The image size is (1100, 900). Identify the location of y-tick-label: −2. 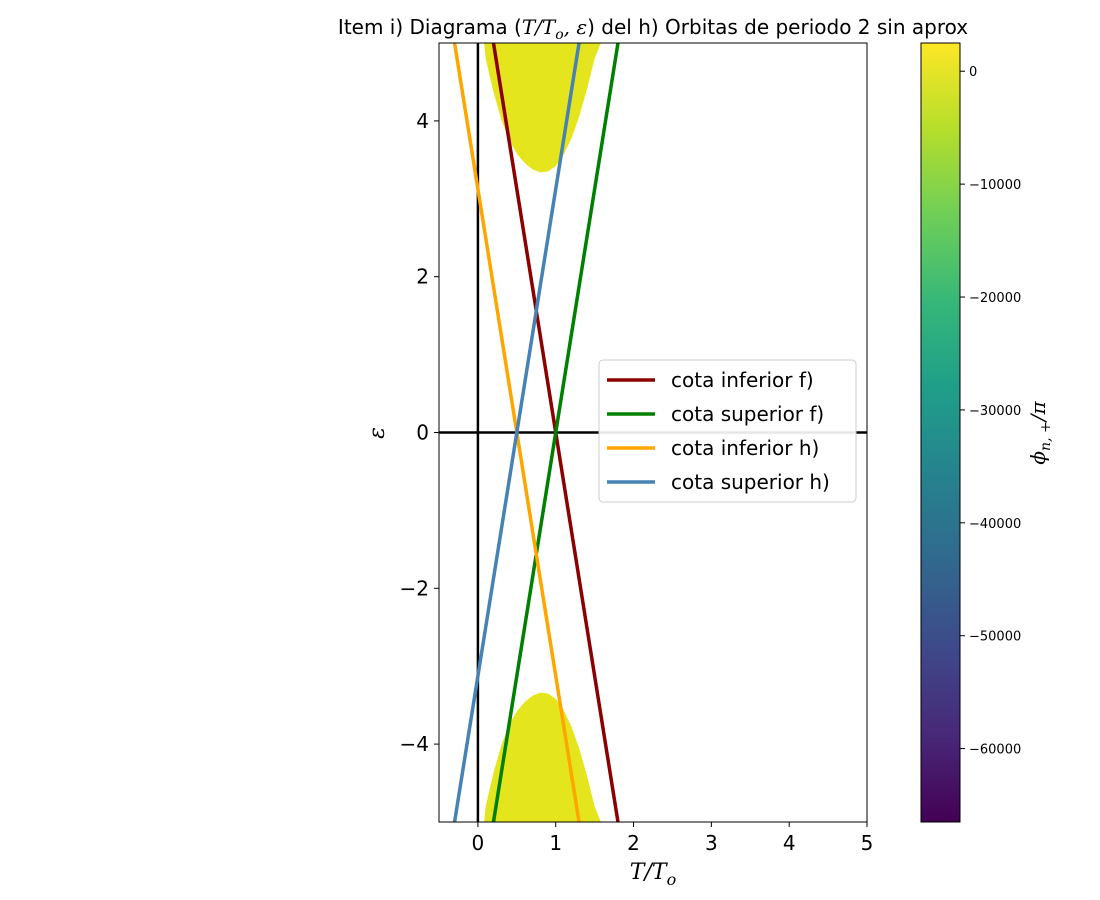
(414, 588).